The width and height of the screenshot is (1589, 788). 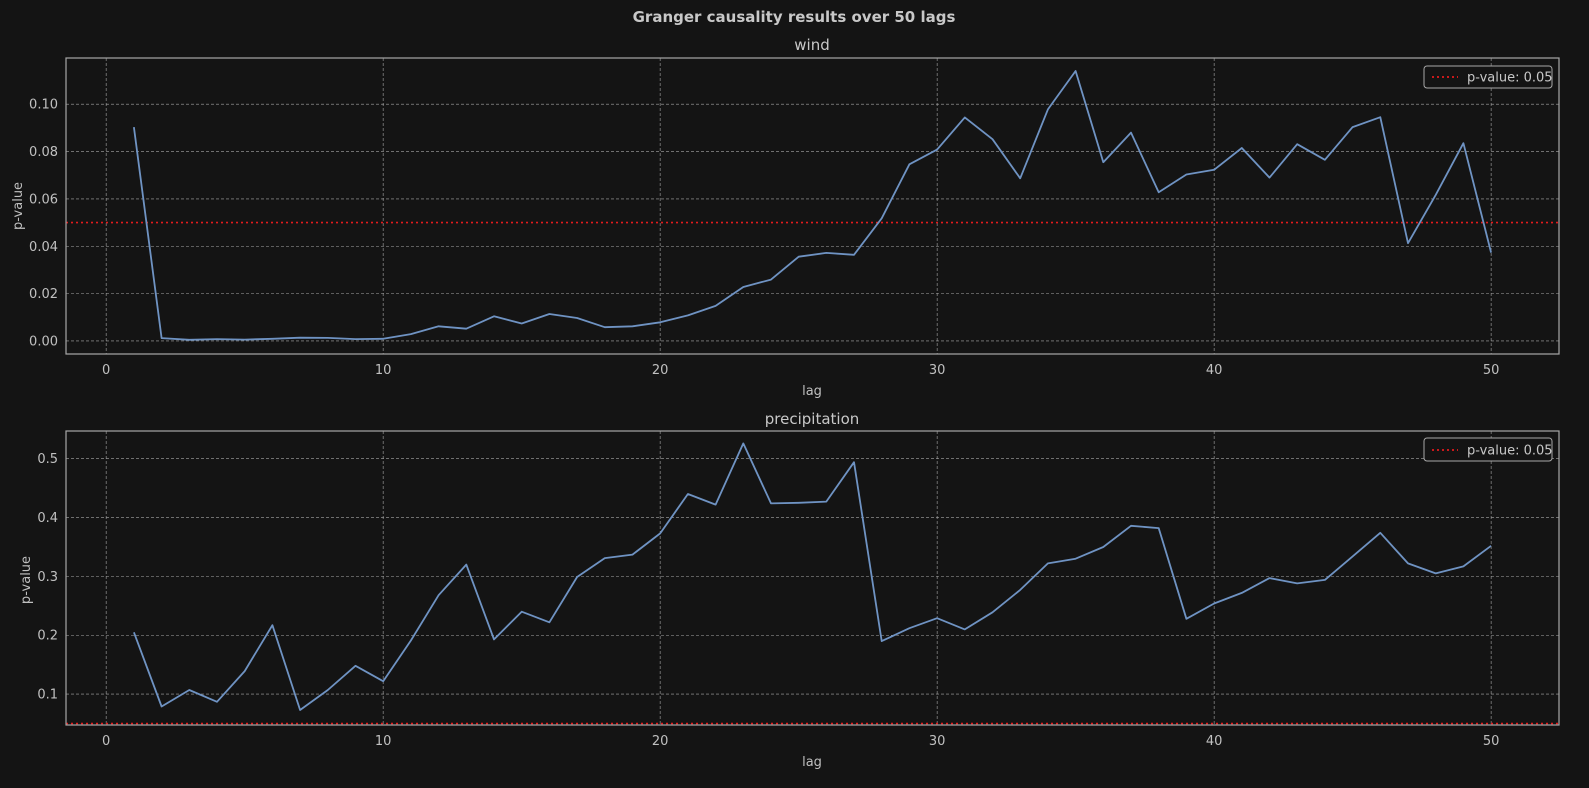 What do you see at coordinates (43, 152) in the screenshot?
I see `y-tick-label: 0.08` at bounding box center [43, 152].